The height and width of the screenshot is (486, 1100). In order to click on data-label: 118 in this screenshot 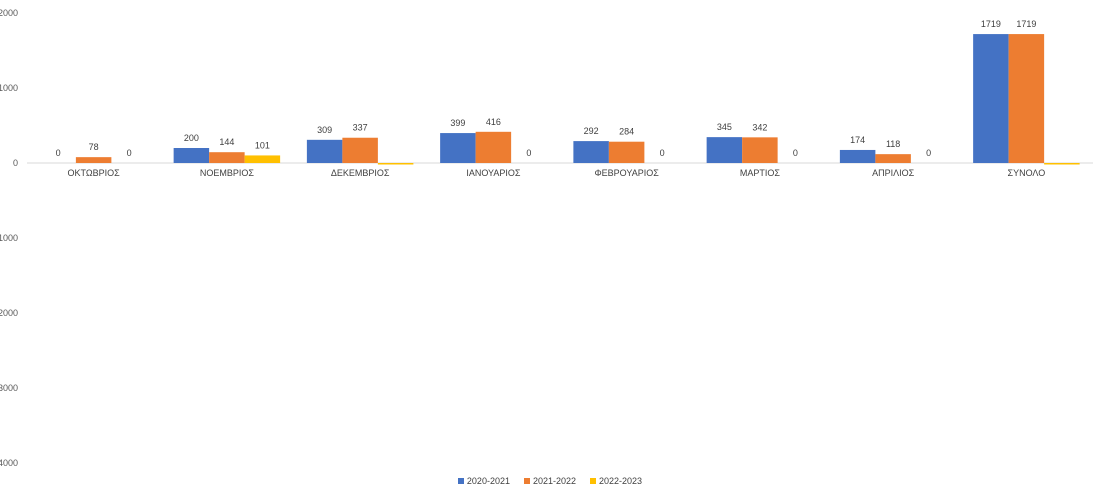, I will do `click(893, 144)`.